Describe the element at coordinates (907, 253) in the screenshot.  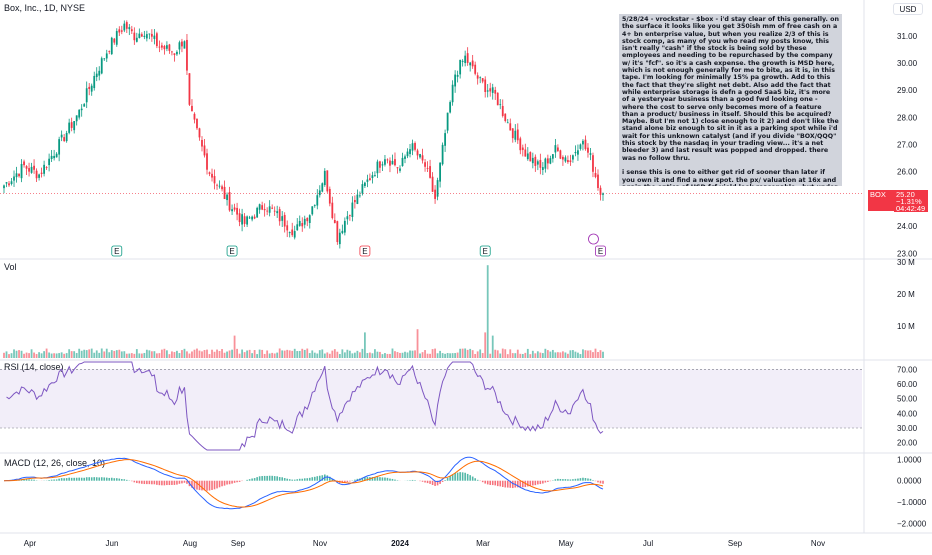
I see `price-tick-label: 23.00` at that location.